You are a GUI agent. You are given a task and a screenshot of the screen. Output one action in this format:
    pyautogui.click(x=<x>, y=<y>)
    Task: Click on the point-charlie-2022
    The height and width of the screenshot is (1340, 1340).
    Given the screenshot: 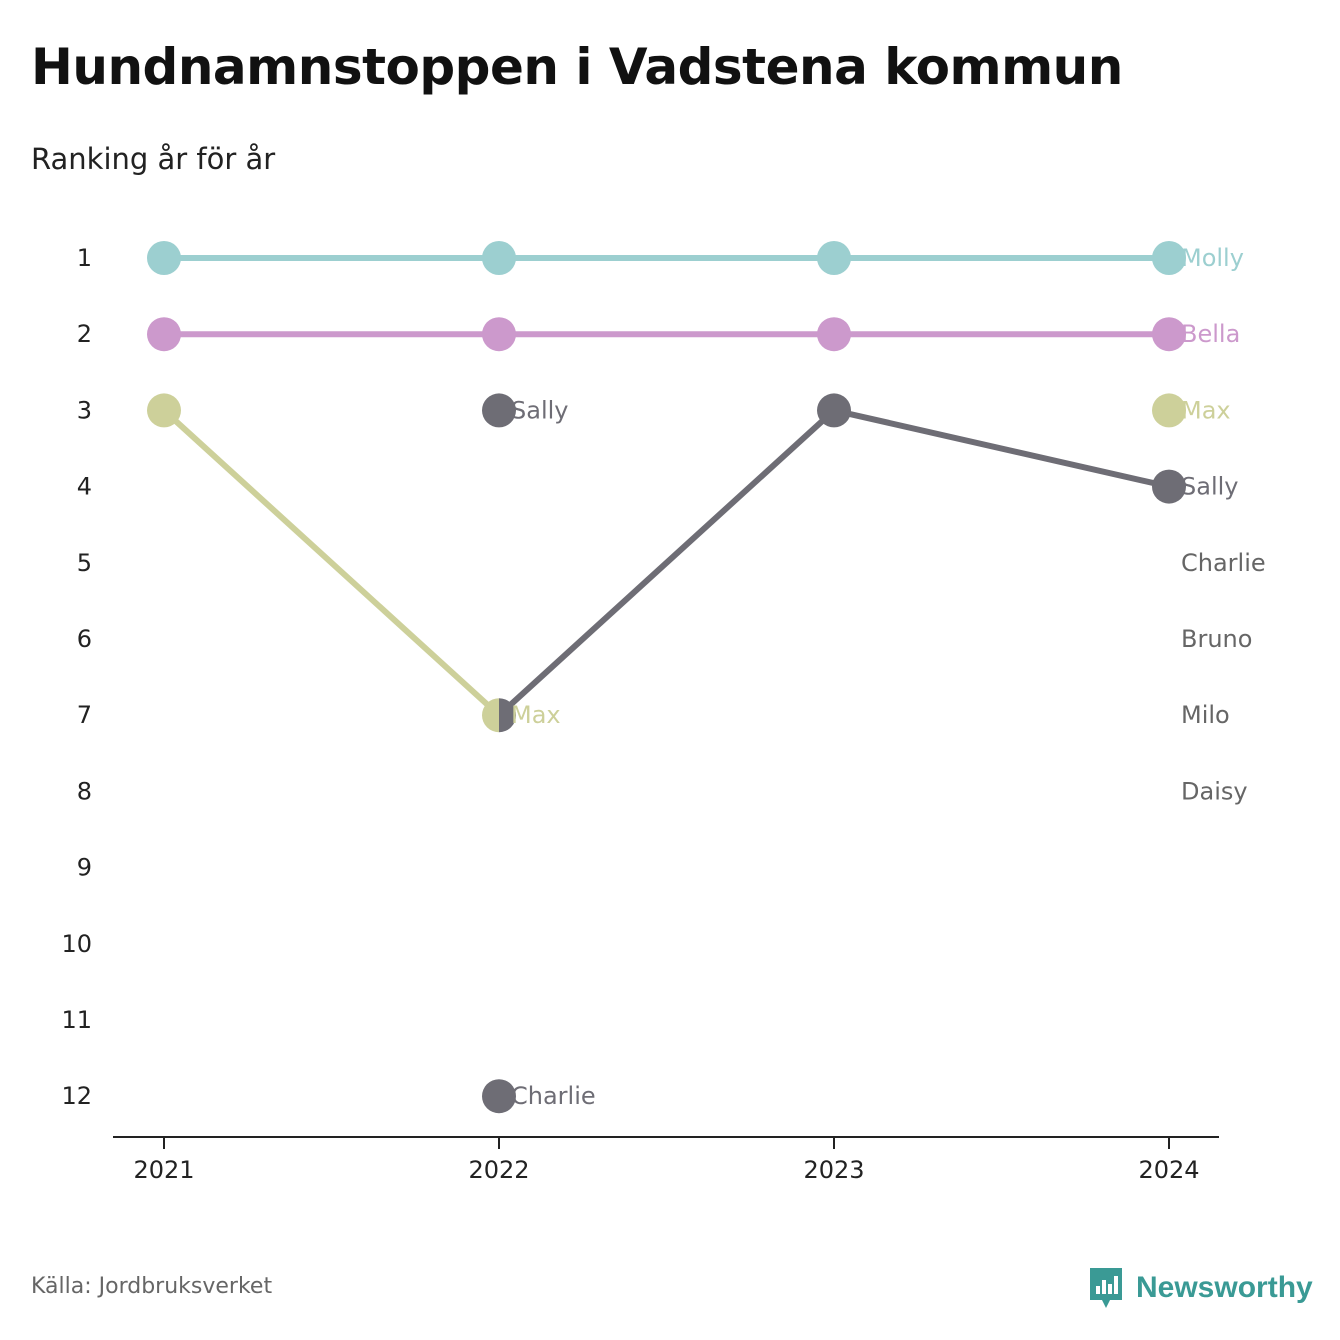 What is the action you would take?
    pyautogui.click(x=499, y=1096)
    